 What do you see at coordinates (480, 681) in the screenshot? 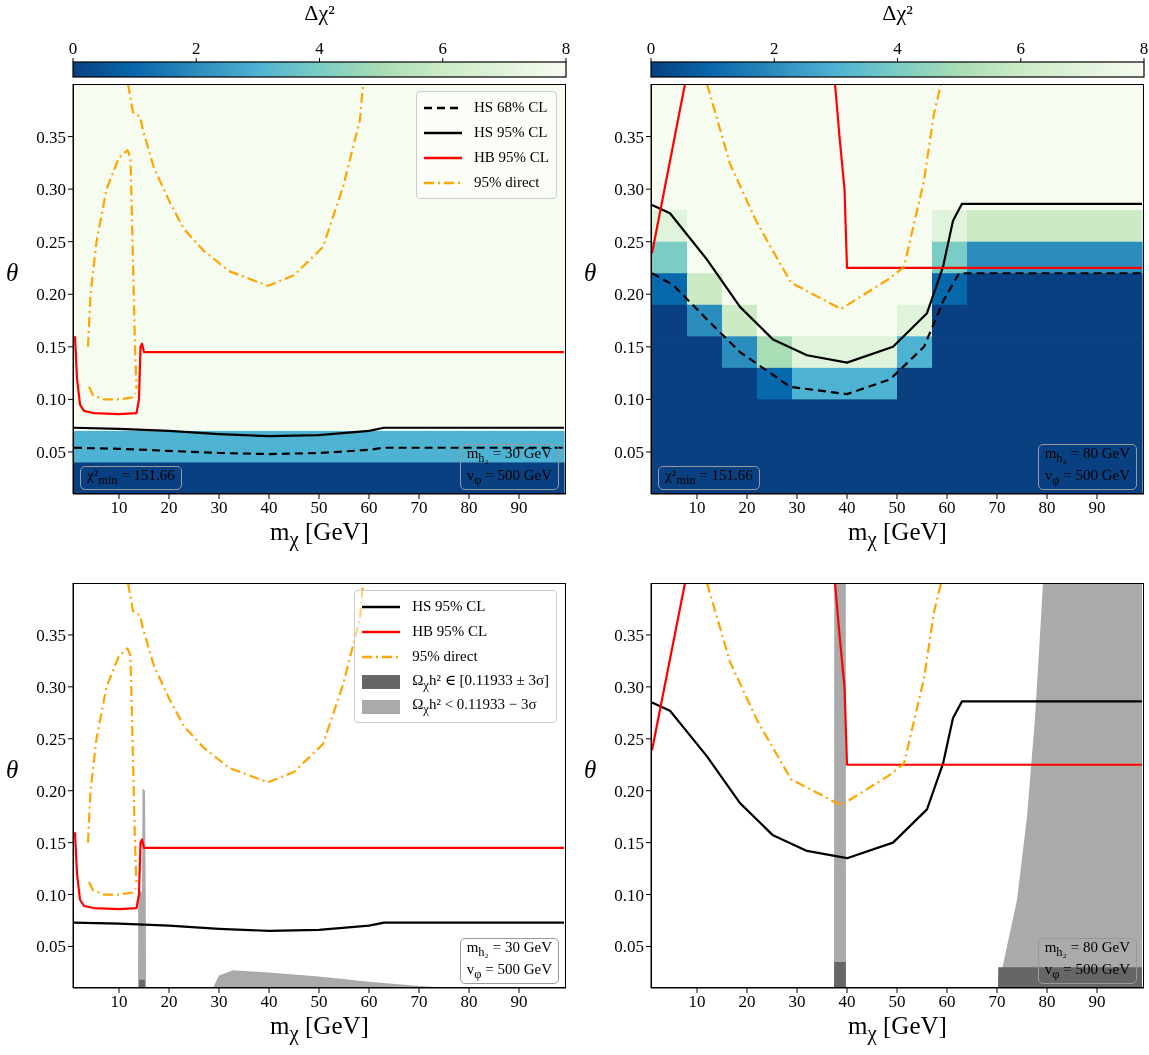
I see `legend-label: Ω$_{χ}$h² ∈ [0.11933 ± 3σ]` at bounding box center [480, 681].